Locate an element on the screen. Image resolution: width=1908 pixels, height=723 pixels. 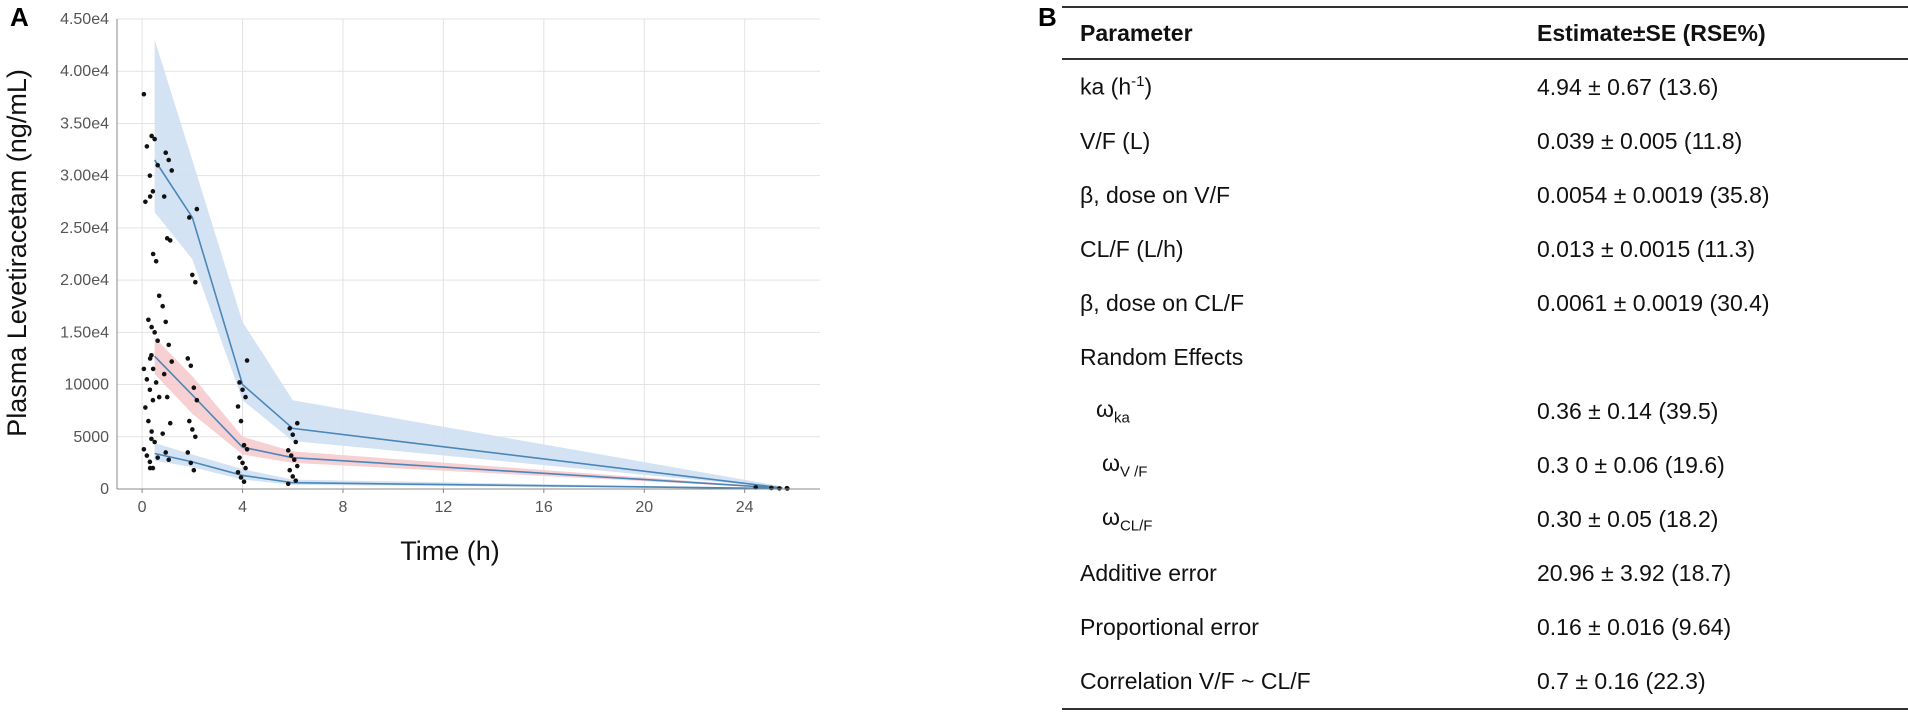
table-row: Random Effects is located at coordinates (1485, 357).